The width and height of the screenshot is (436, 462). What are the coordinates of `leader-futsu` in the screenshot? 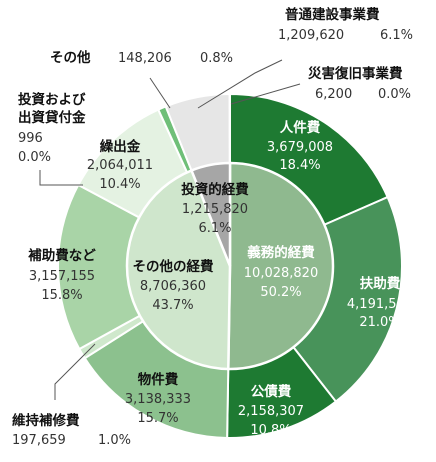 It's located at (240, 84).